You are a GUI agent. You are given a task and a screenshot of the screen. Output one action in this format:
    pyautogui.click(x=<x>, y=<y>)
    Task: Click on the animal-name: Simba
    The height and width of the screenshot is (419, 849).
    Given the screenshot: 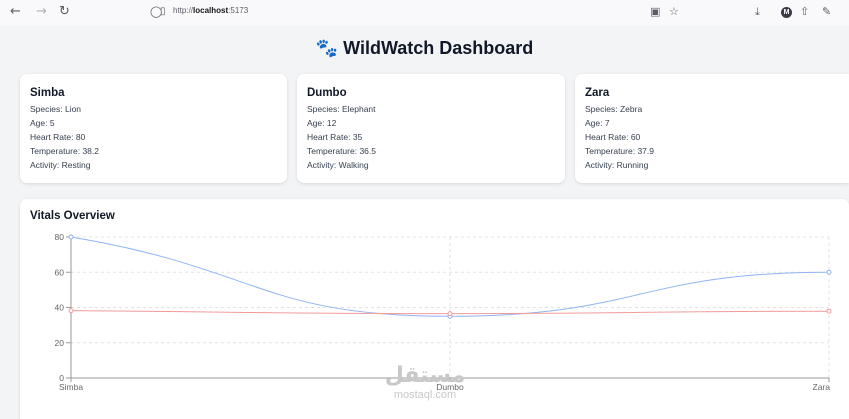 What is the action you would take?
    pyautogui.click(x=47, y=93)
    